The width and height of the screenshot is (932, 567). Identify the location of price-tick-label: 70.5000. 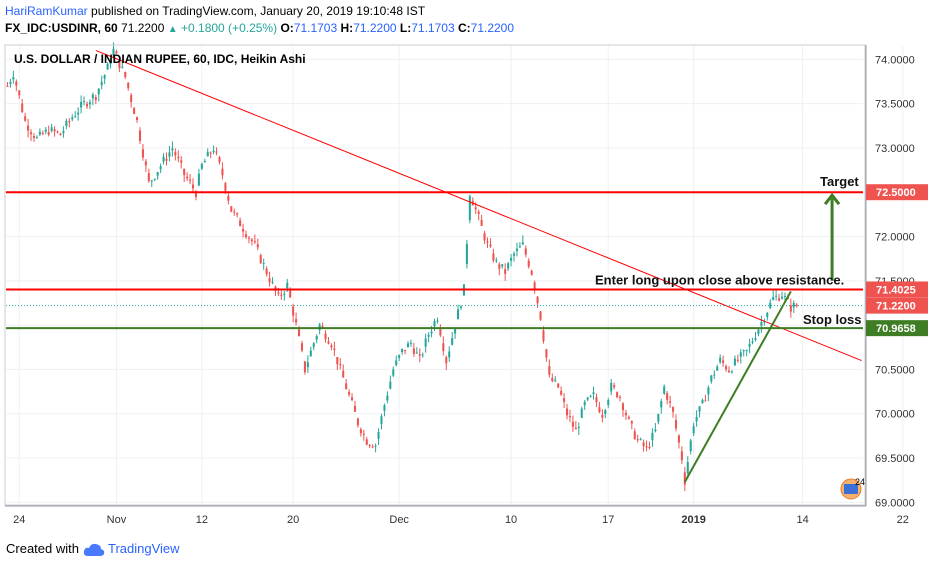
(895, 370).